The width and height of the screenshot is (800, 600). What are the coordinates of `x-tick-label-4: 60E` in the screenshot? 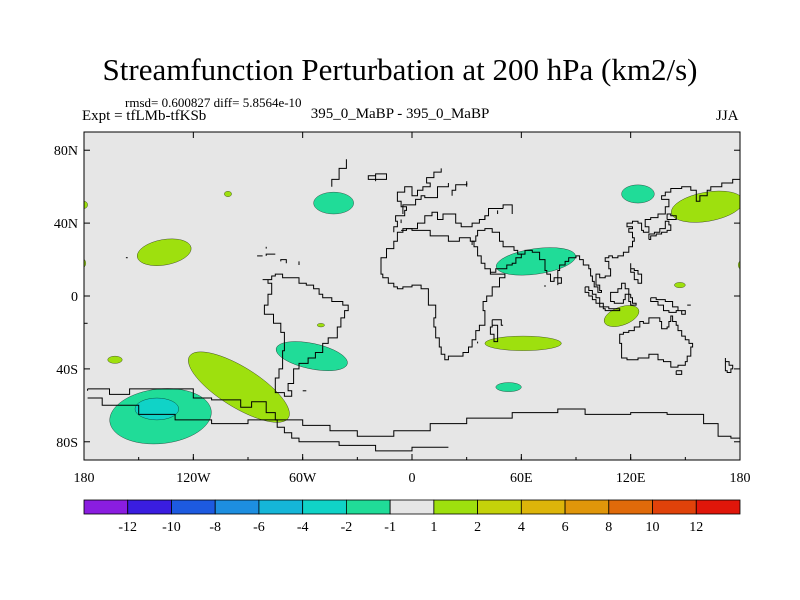 It's located at (521, 478).